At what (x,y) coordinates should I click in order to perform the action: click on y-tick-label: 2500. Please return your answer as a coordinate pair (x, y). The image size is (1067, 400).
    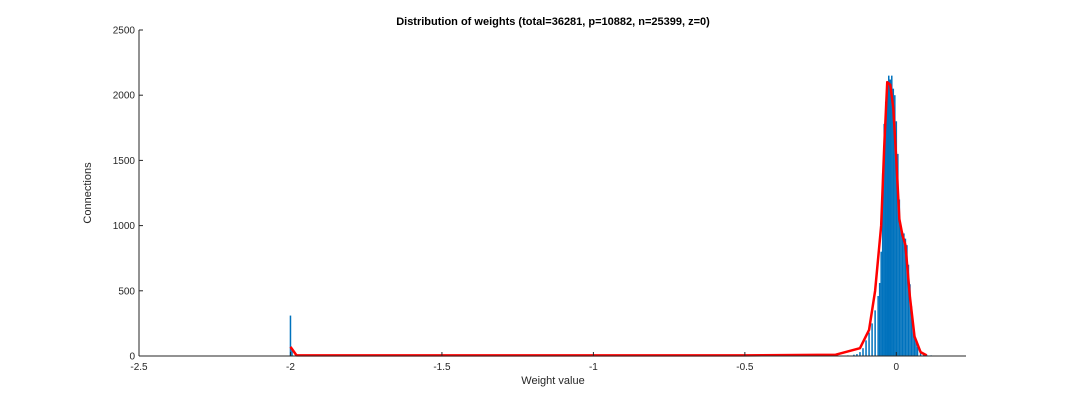
    Looking at the image, I should click on (124, 31).